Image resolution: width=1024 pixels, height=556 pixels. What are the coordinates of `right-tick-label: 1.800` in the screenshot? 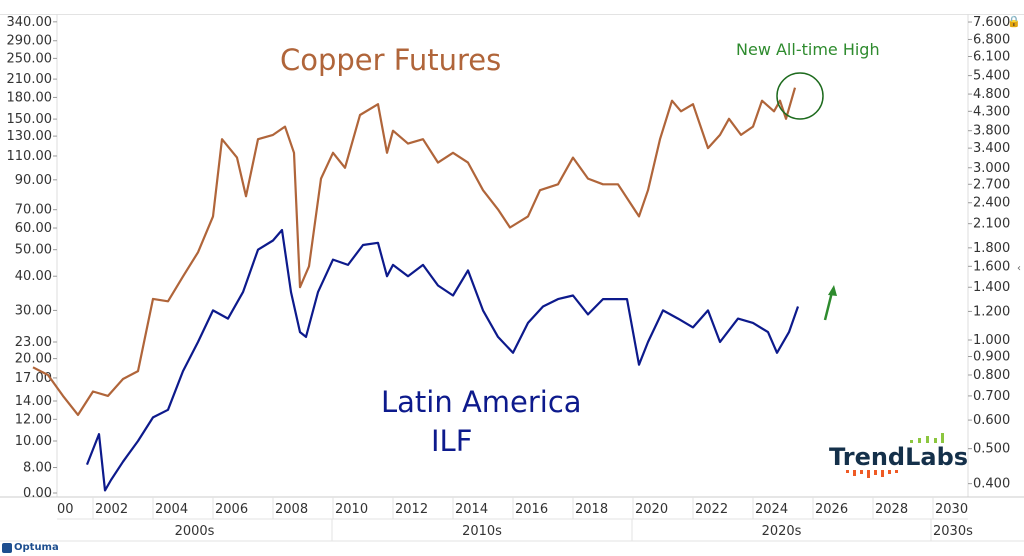 It's located at (991, 248).